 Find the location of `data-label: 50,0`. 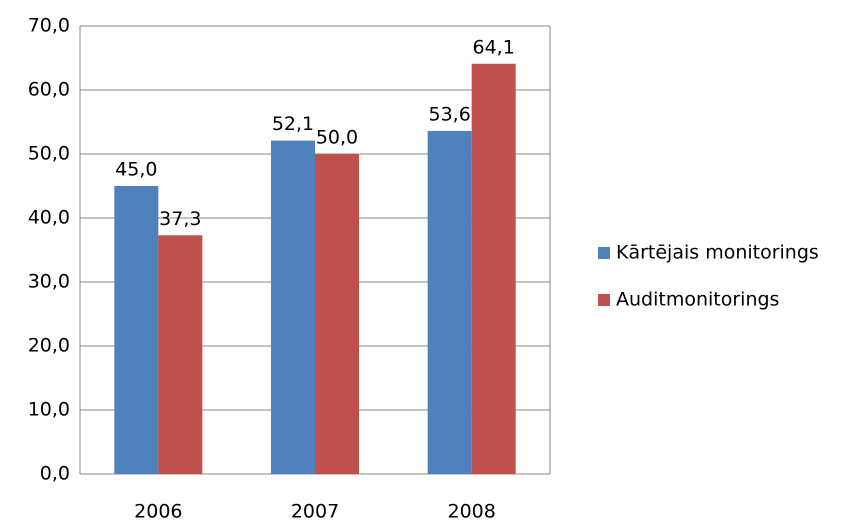

data-label: 50,0 is located at coordinates (337, 138).